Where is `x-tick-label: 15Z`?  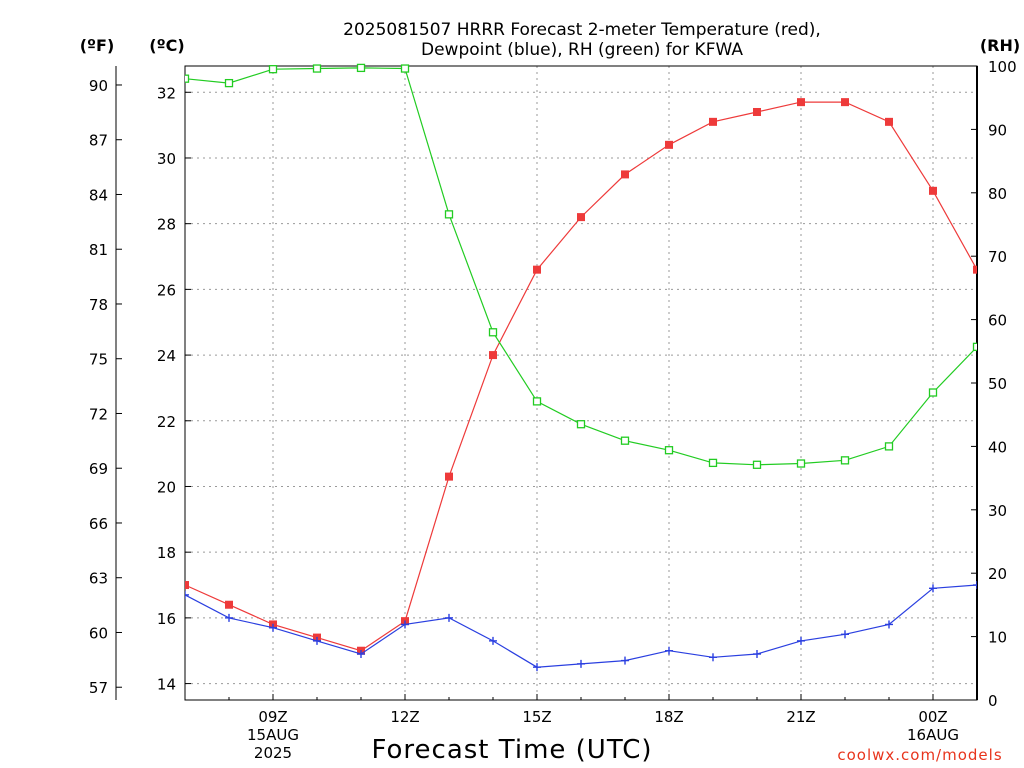
x-tick-label: 15Z is located at coordinates (536, 717).